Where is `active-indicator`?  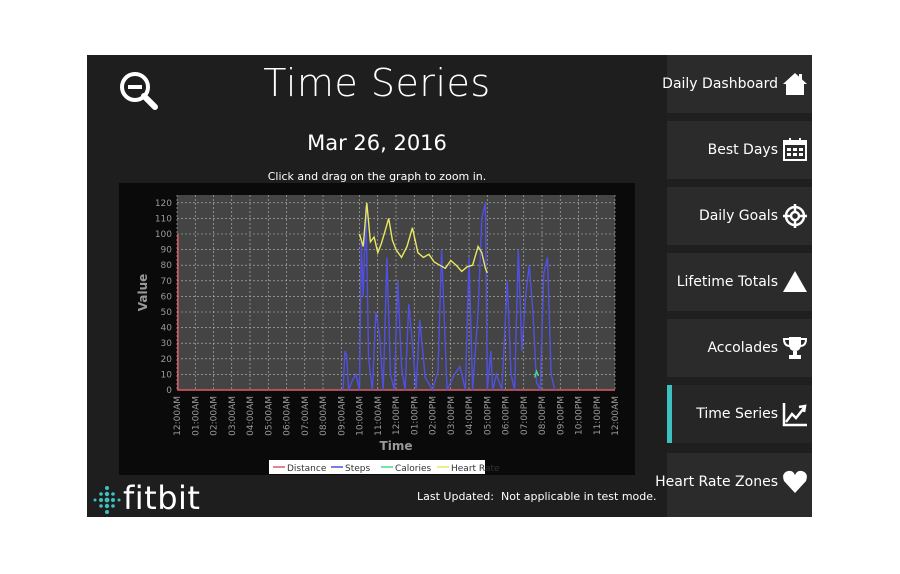 active-indicator is located at coordinates (669, 414).